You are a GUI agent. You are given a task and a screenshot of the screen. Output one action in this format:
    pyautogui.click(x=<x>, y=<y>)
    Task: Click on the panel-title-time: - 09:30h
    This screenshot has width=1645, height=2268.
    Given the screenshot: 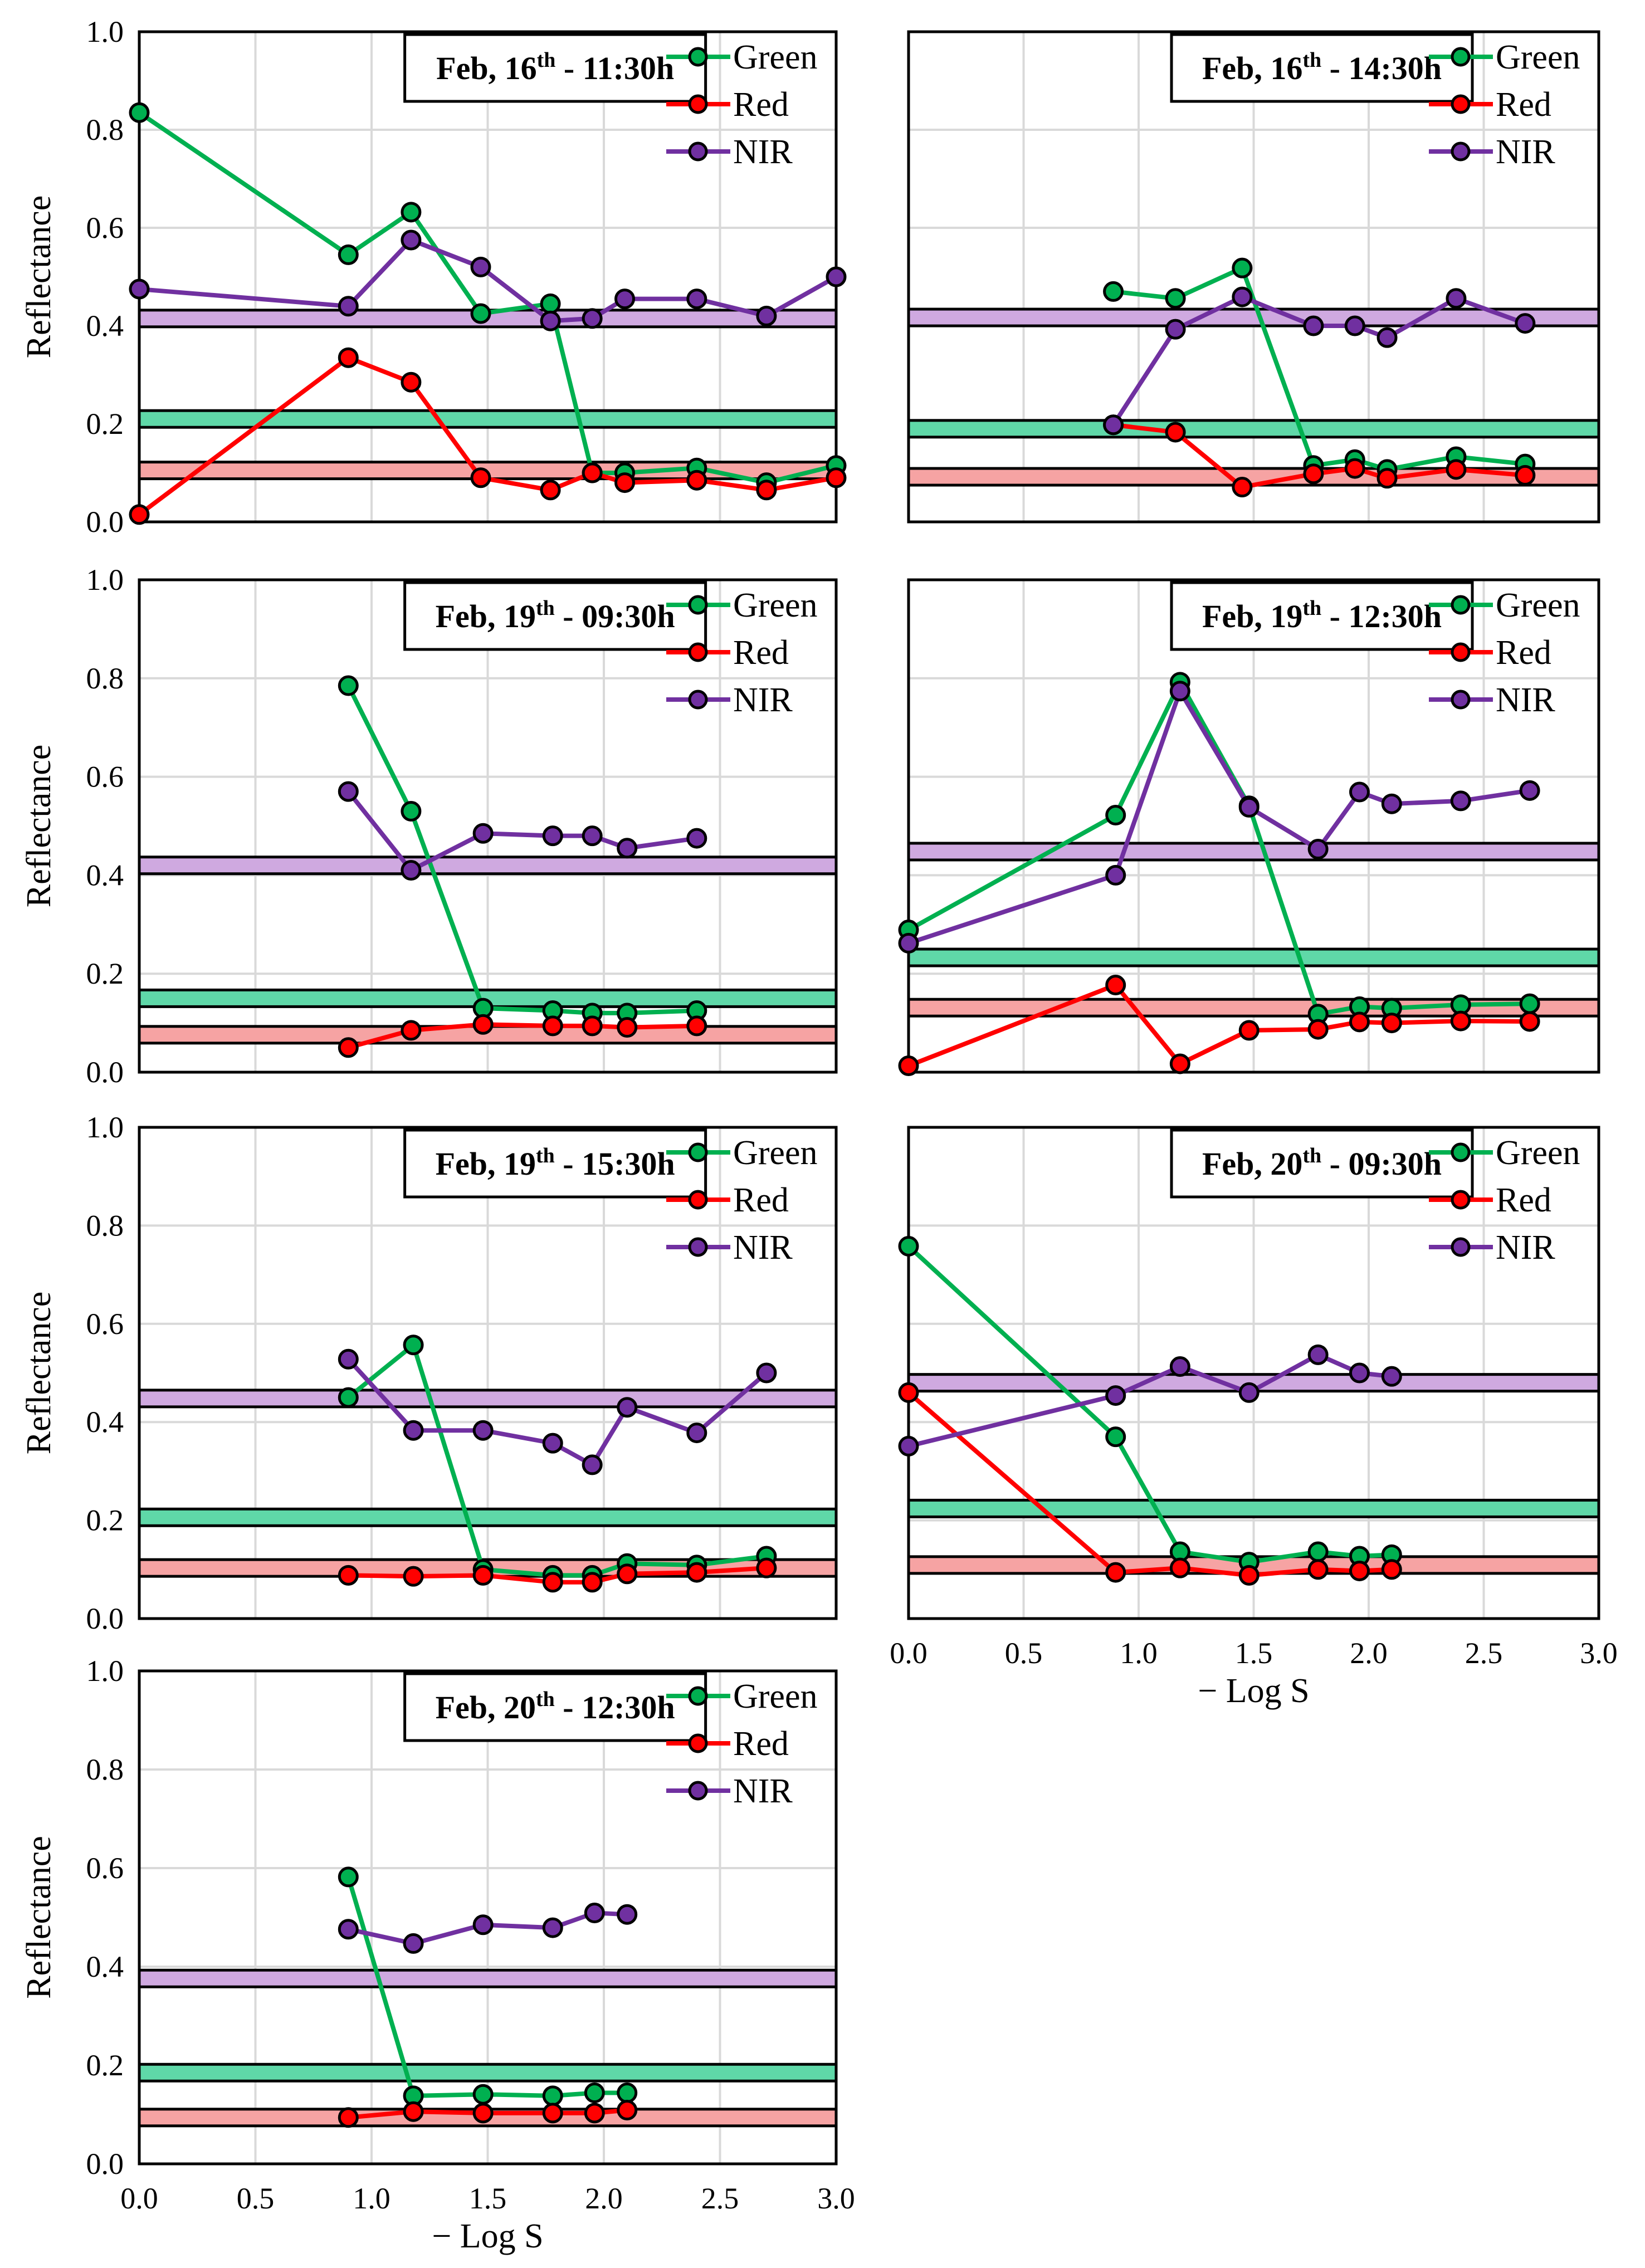 What is the action you would take?
    pyautogui.click(x=1381, y=1164)
    